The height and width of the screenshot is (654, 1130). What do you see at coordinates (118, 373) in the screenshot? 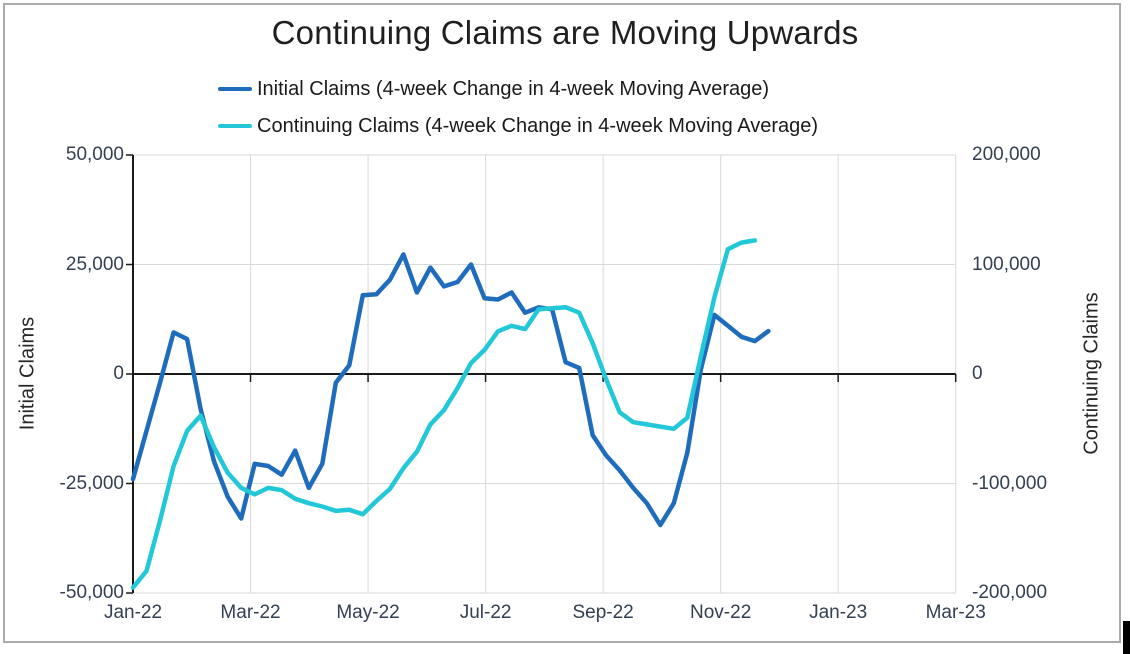
I see `left-axis-tick-label: 0` at bounding box center [118, 373].